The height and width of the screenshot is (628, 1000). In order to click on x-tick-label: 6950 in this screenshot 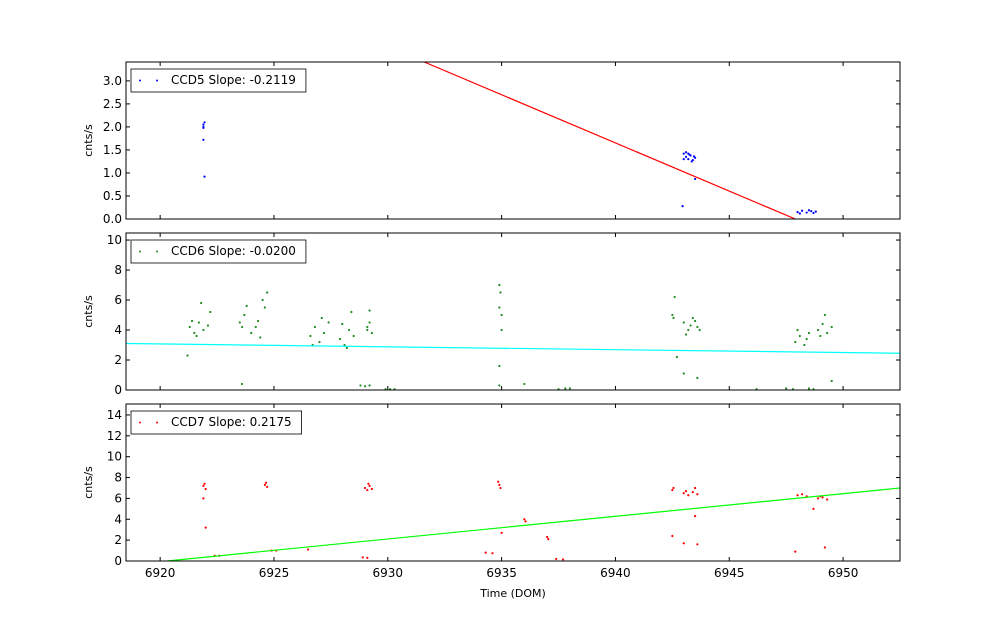, I will do `click(843, 573)`.